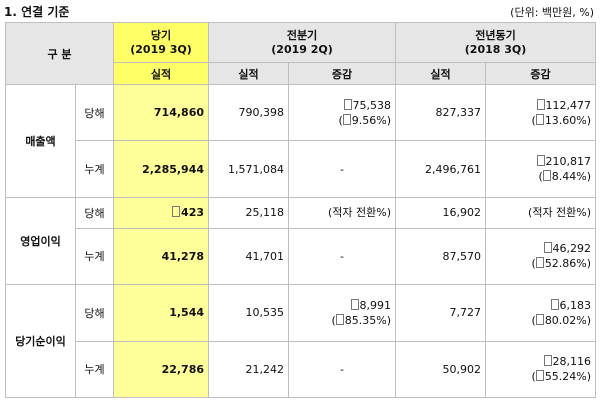 The height and width of the screenshot is (400, 600). What do you see at coordinates (249, 112) in the screenshot?
I see `prev-quarter-value: 790,398` at bounding box center [249, 112].